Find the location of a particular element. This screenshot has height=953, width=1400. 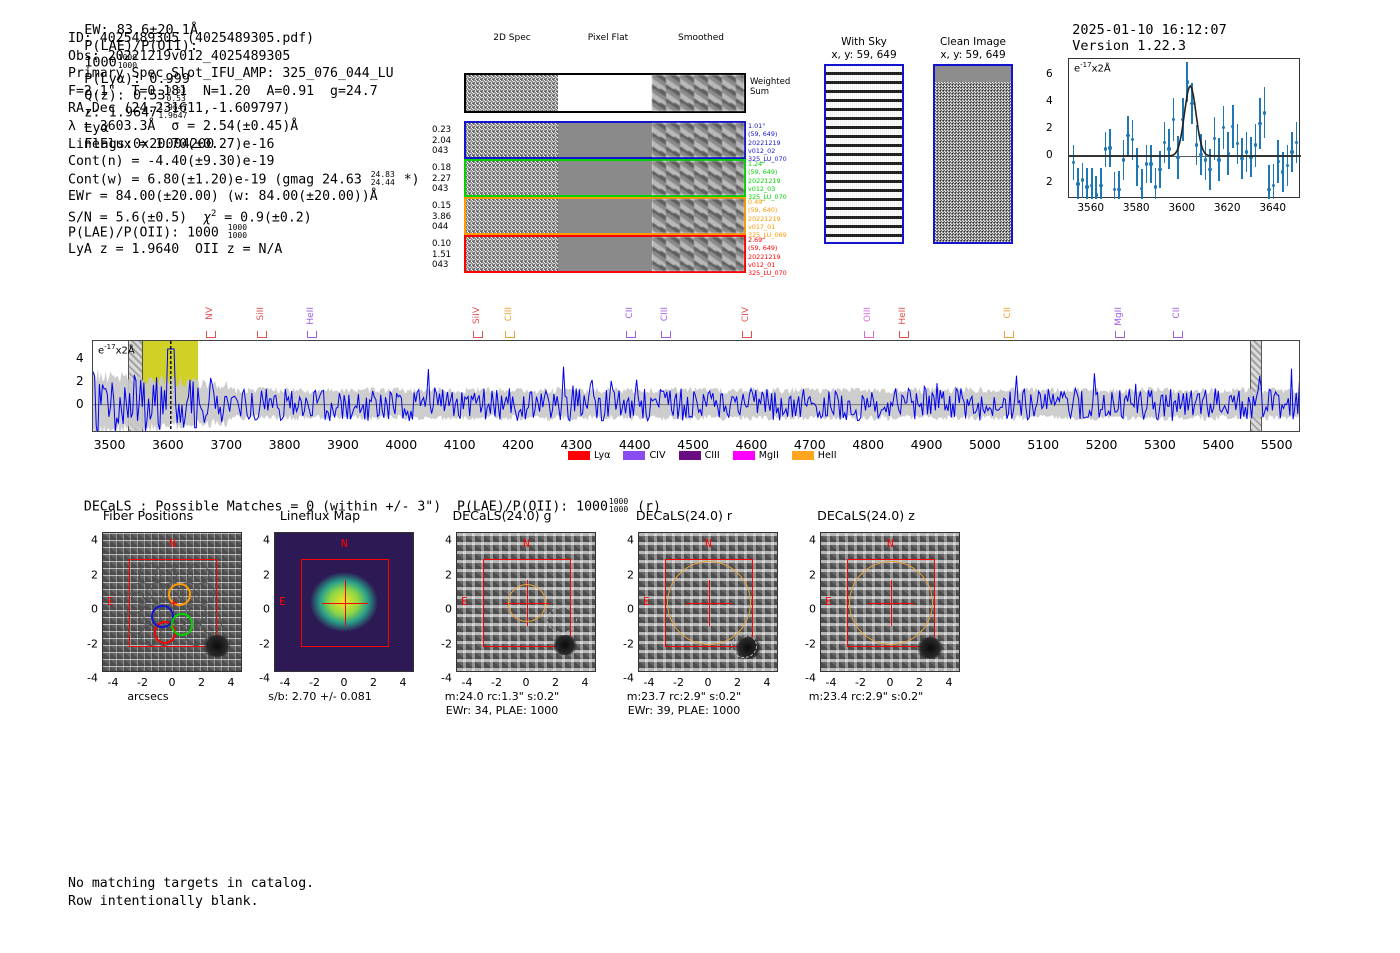

neighbor-source is located at coordinates (217, 646).